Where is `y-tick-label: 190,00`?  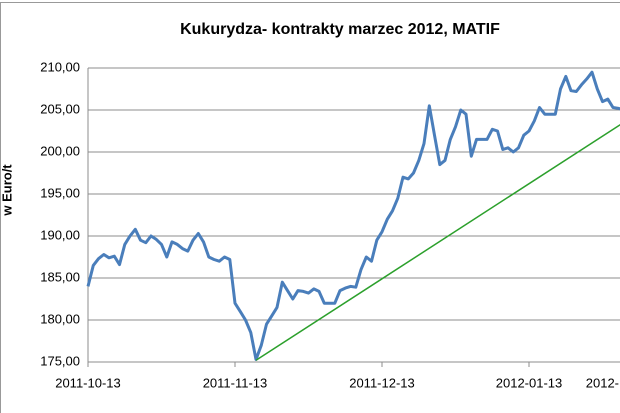 y-tick-label: 190,00 is located at coordinates (60, 234).